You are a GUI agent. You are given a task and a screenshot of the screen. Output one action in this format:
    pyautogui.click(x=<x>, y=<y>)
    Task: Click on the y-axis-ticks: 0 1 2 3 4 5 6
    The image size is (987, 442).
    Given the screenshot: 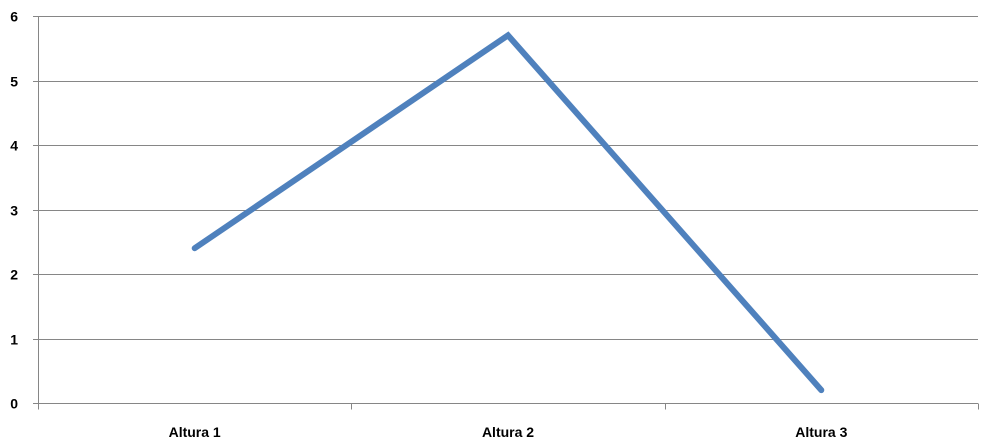 What is the action you would take?
    pyautogui.click(x=24, y=210)
    